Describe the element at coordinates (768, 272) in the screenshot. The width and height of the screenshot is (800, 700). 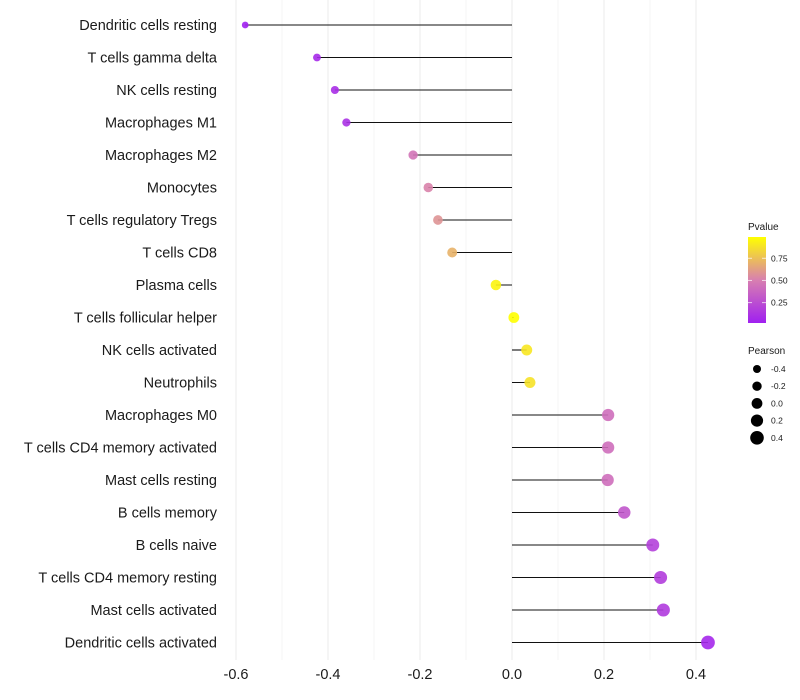
I see `pvalue-legend: Pvalue 0.25 0.50 0.75` at that location.